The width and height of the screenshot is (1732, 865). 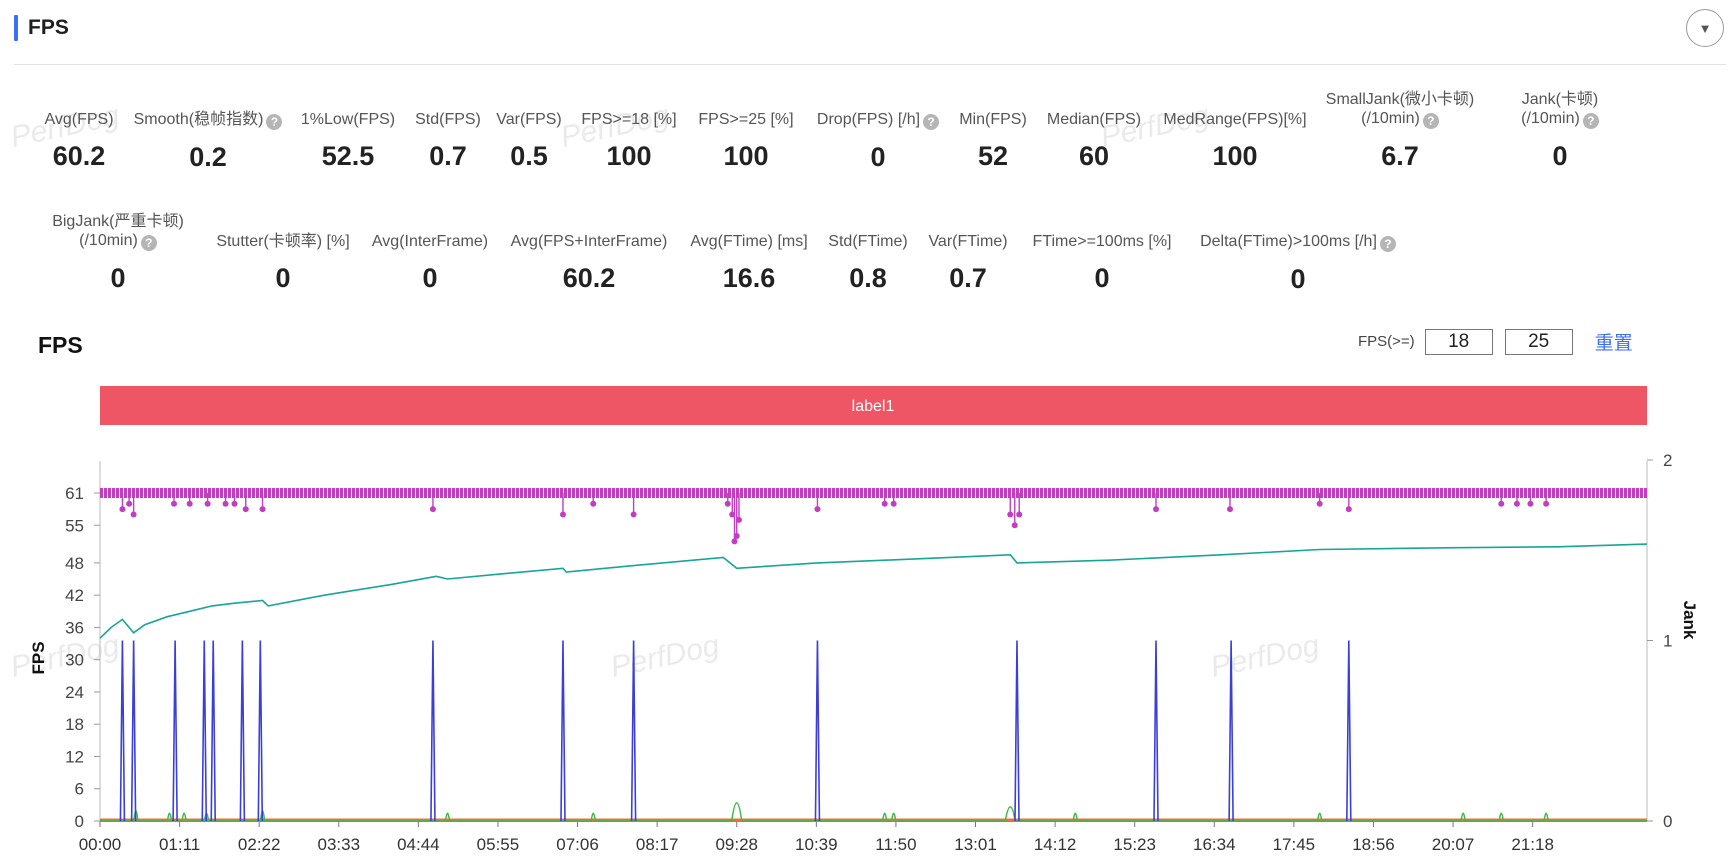 What do you see at coordinates (749, 241) in the screenshot?
I see `metric-label: Avg(FTime) [ms]` at bounding box center [749, 241].